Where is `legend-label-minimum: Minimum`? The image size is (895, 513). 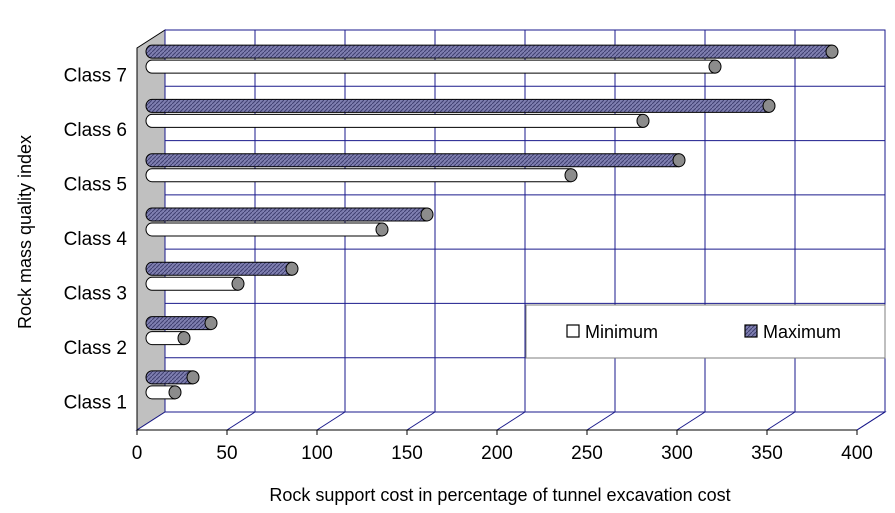
legend-label-minimum: Minimum is located at coordinates (621, 332).